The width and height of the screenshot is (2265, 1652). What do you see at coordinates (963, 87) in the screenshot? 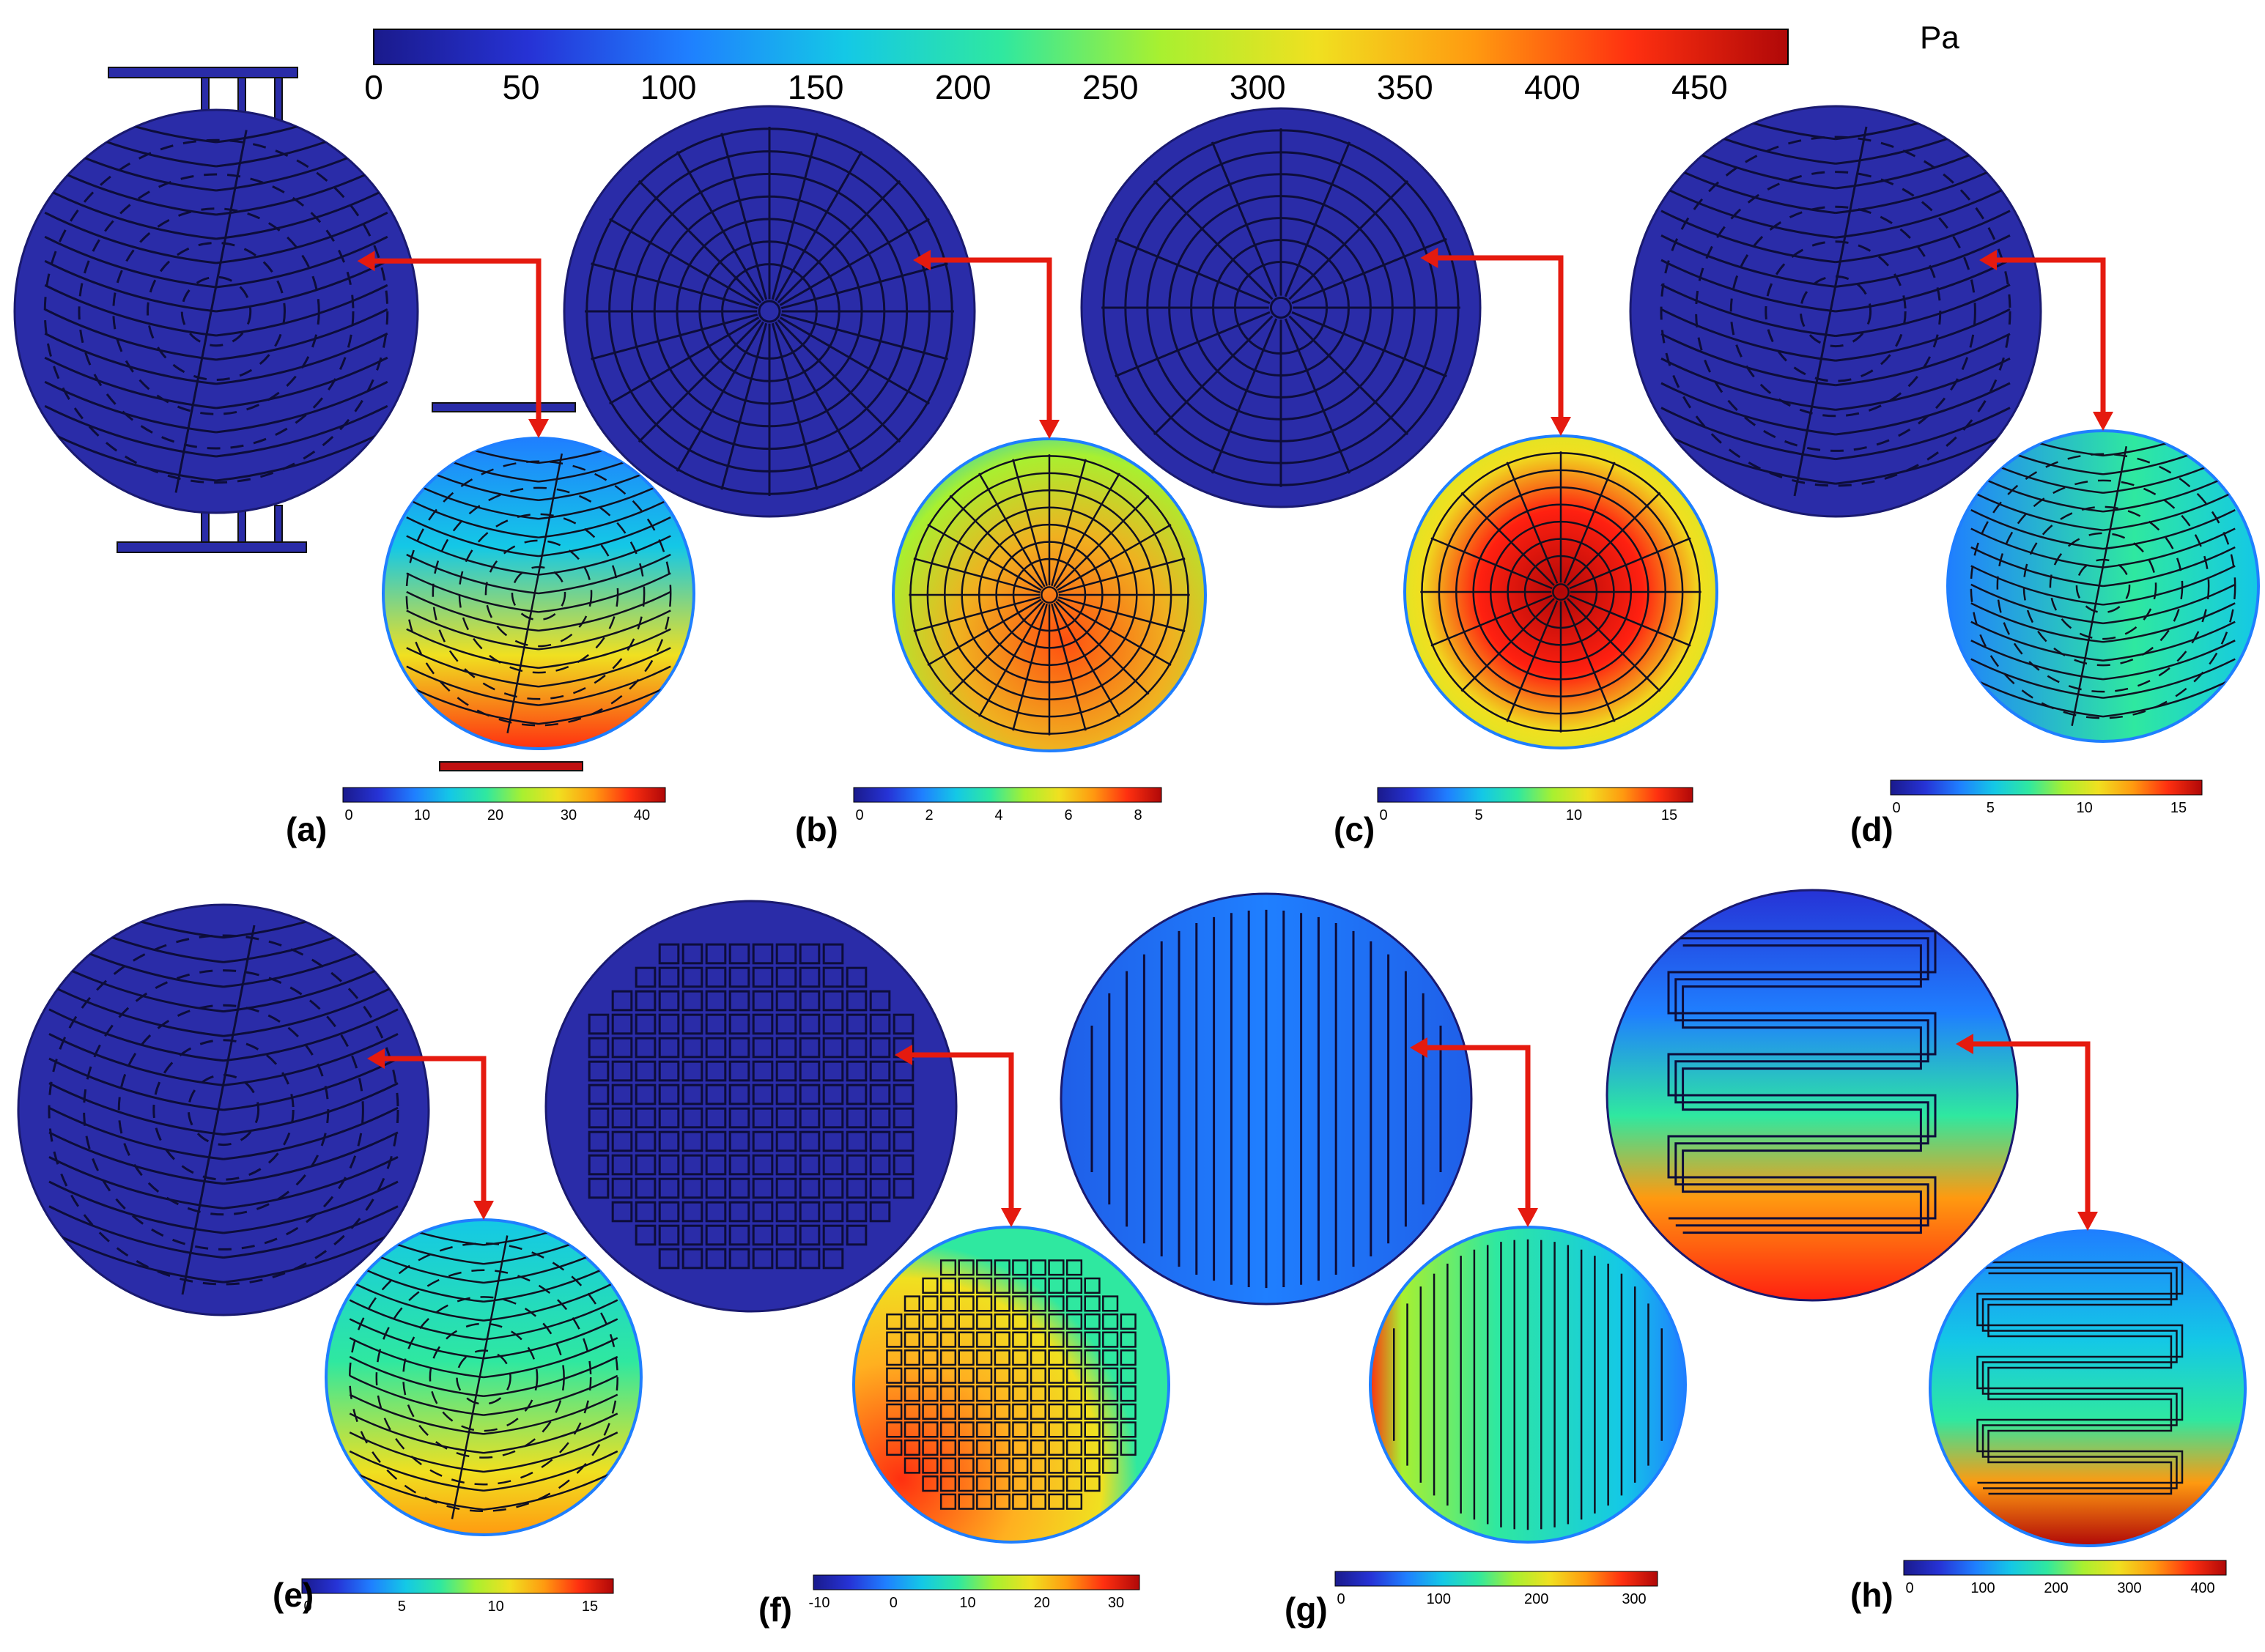
I see `main-colorbar-tick-label: 200` at bounding box center [963, 87].